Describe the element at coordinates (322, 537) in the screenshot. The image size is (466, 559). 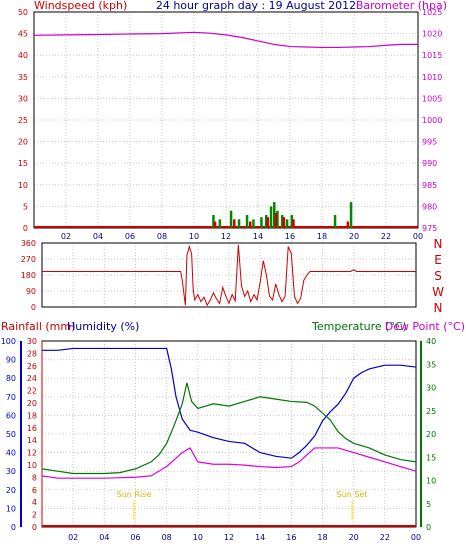
I see `temp-x-tick-label: 18` at that location.